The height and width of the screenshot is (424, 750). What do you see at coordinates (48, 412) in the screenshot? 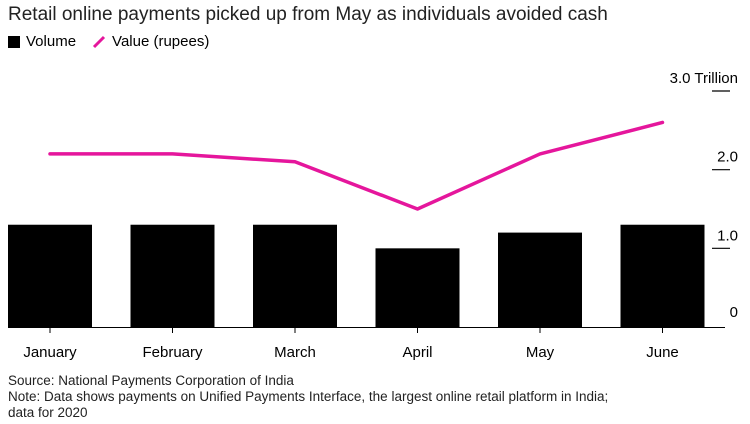
I see `data-note-line-2: data for 2020` at bounding box center [48, 412].